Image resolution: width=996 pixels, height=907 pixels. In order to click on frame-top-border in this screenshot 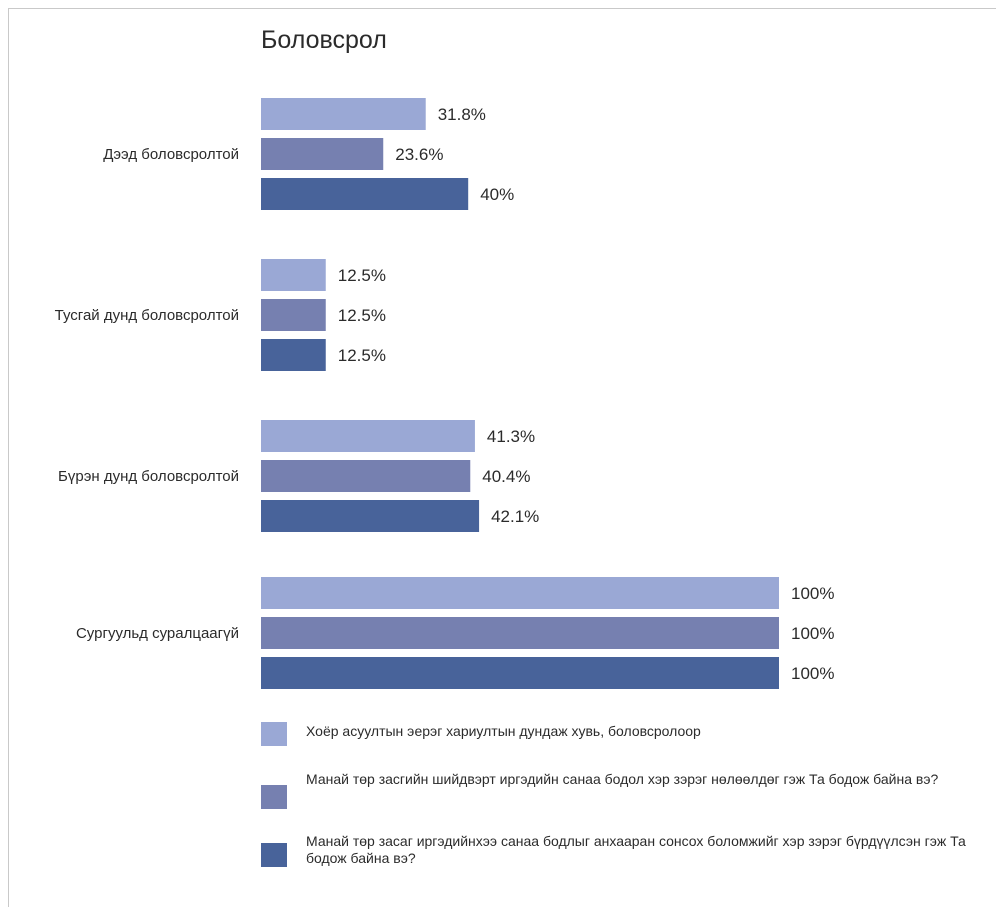, I will do `click(502, 8)`.